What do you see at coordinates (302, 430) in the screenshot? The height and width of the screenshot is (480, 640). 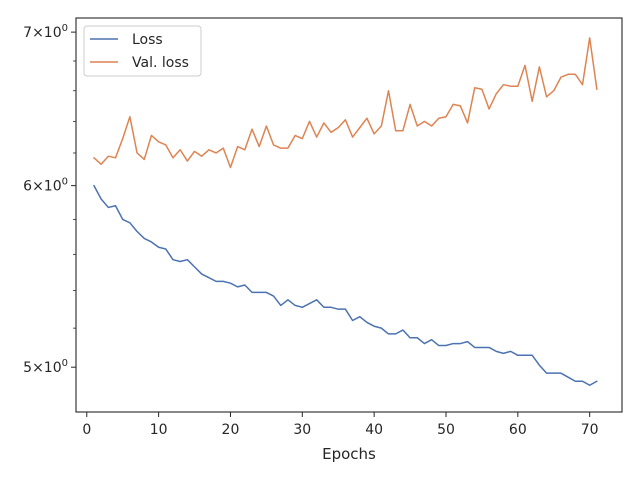 I see `x-tick-label: 30` at bounding box center [302, 430].